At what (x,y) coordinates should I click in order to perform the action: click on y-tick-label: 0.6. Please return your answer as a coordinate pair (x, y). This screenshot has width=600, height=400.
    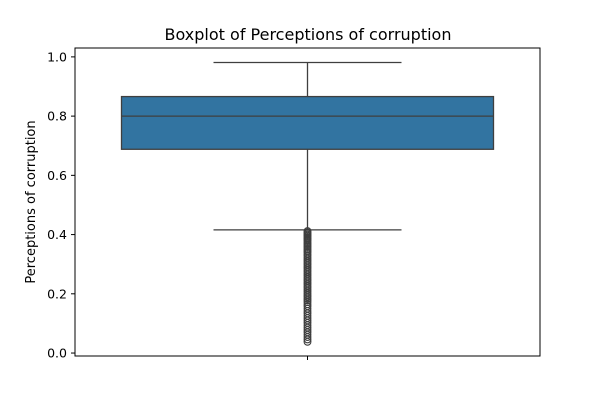
    Looking at the image, I should click on (57, 175).